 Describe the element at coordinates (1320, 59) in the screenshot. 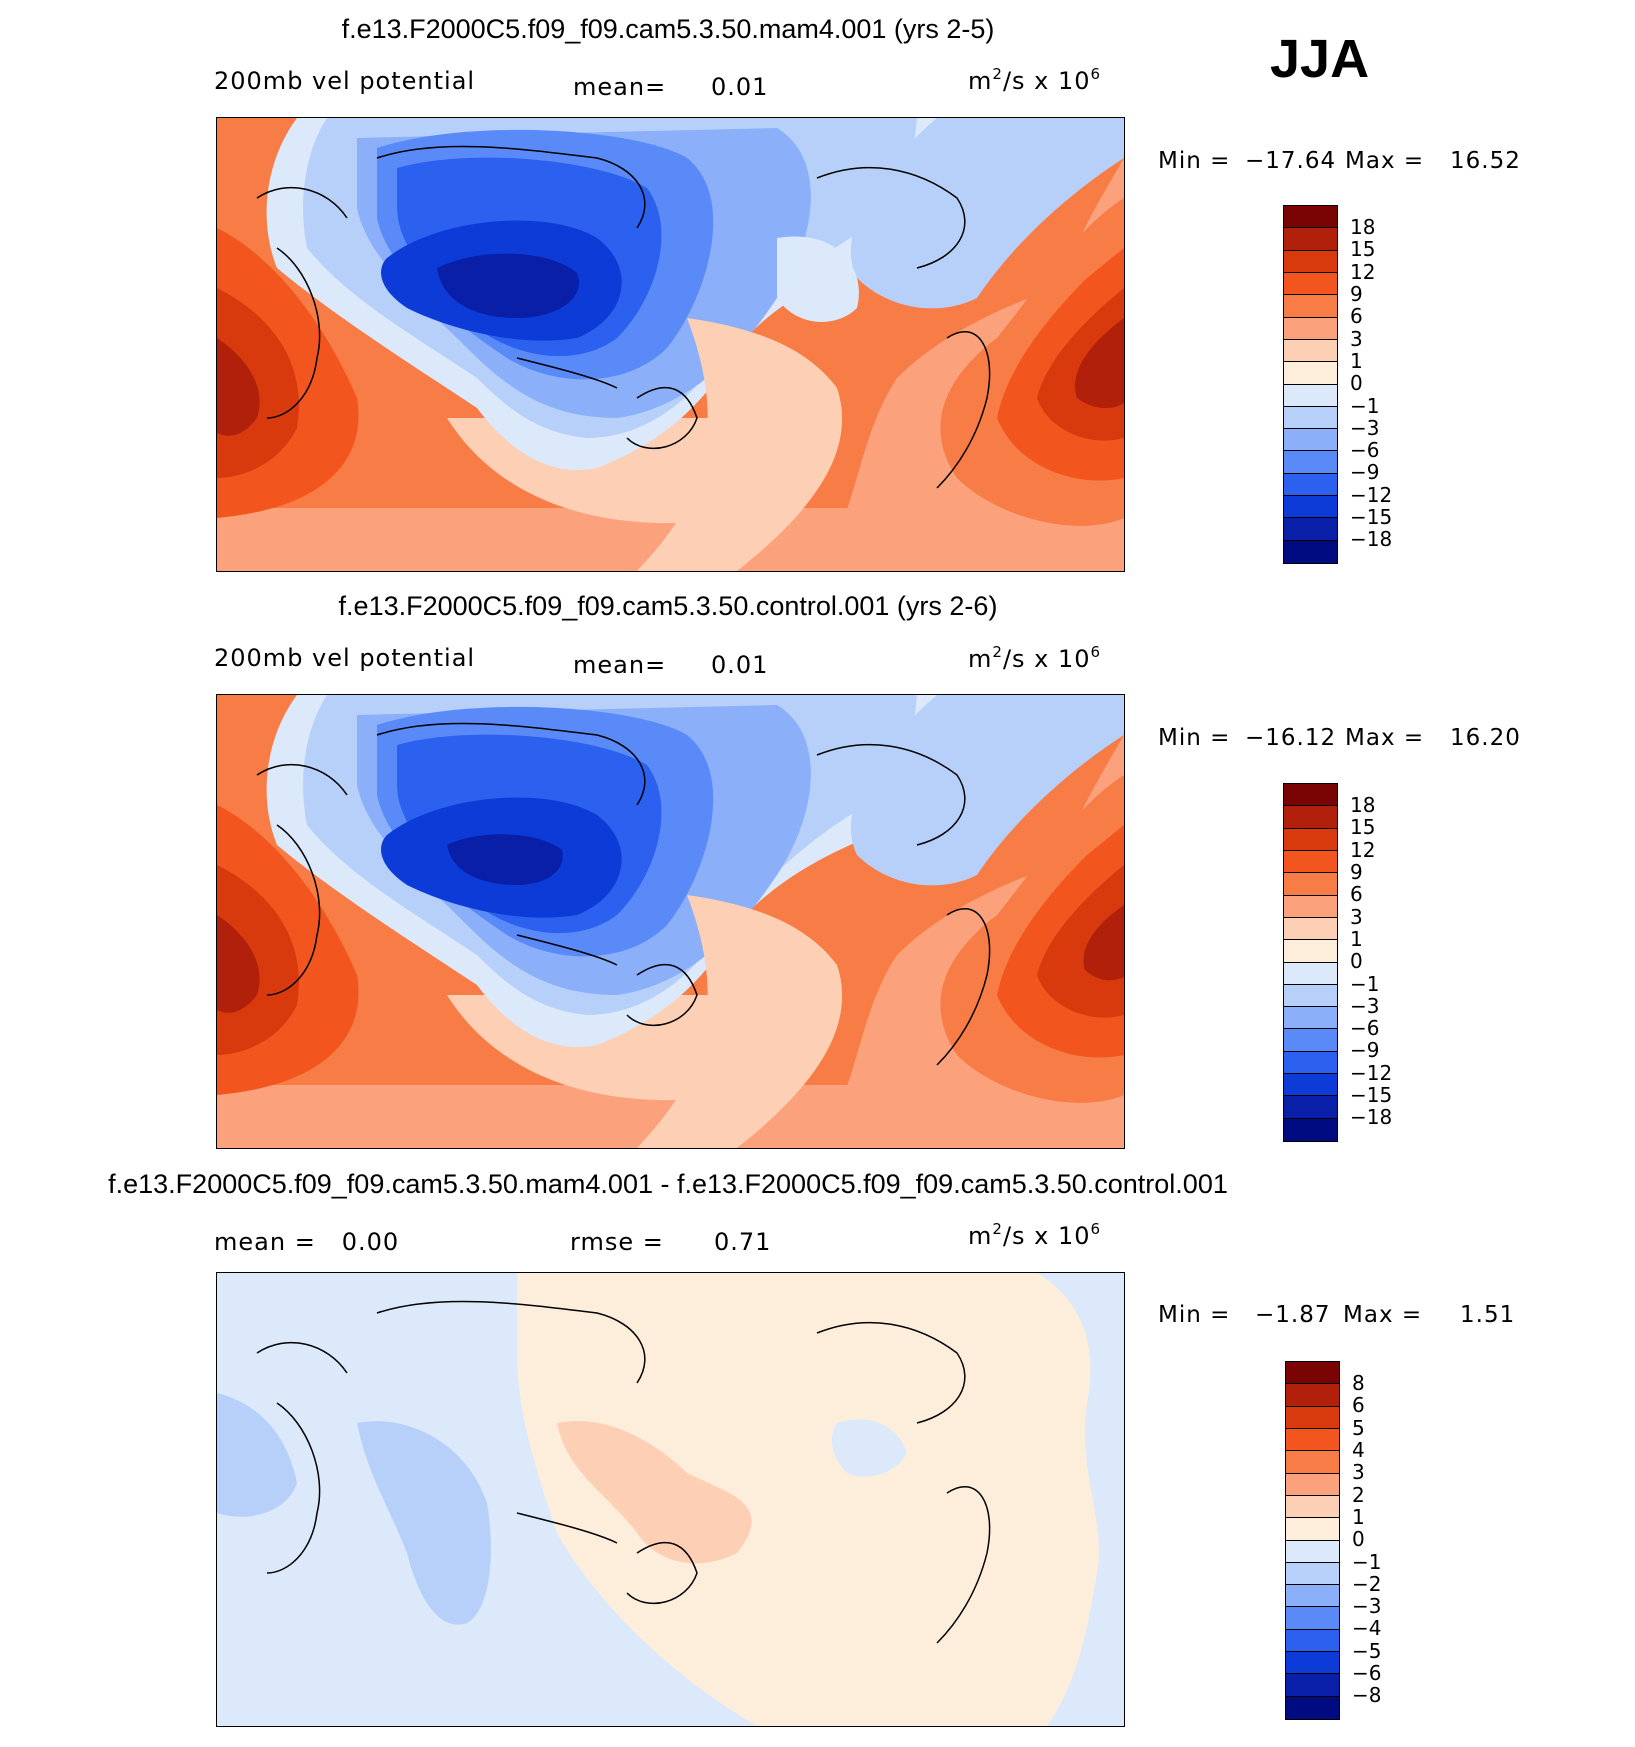

I see `season-label: JJA` at that location.